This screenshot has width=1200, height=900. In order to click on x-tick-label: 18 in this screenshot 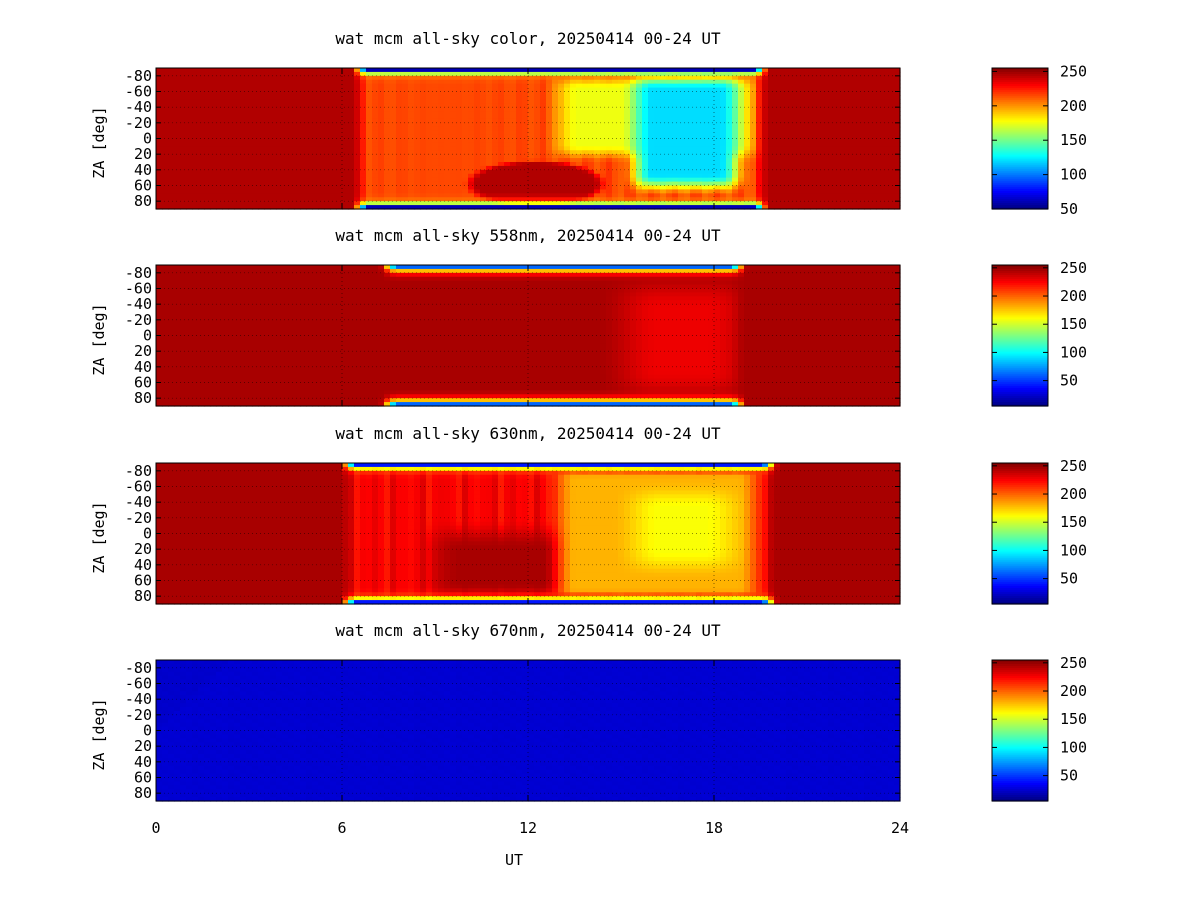, I will do `click(714, 828)`.